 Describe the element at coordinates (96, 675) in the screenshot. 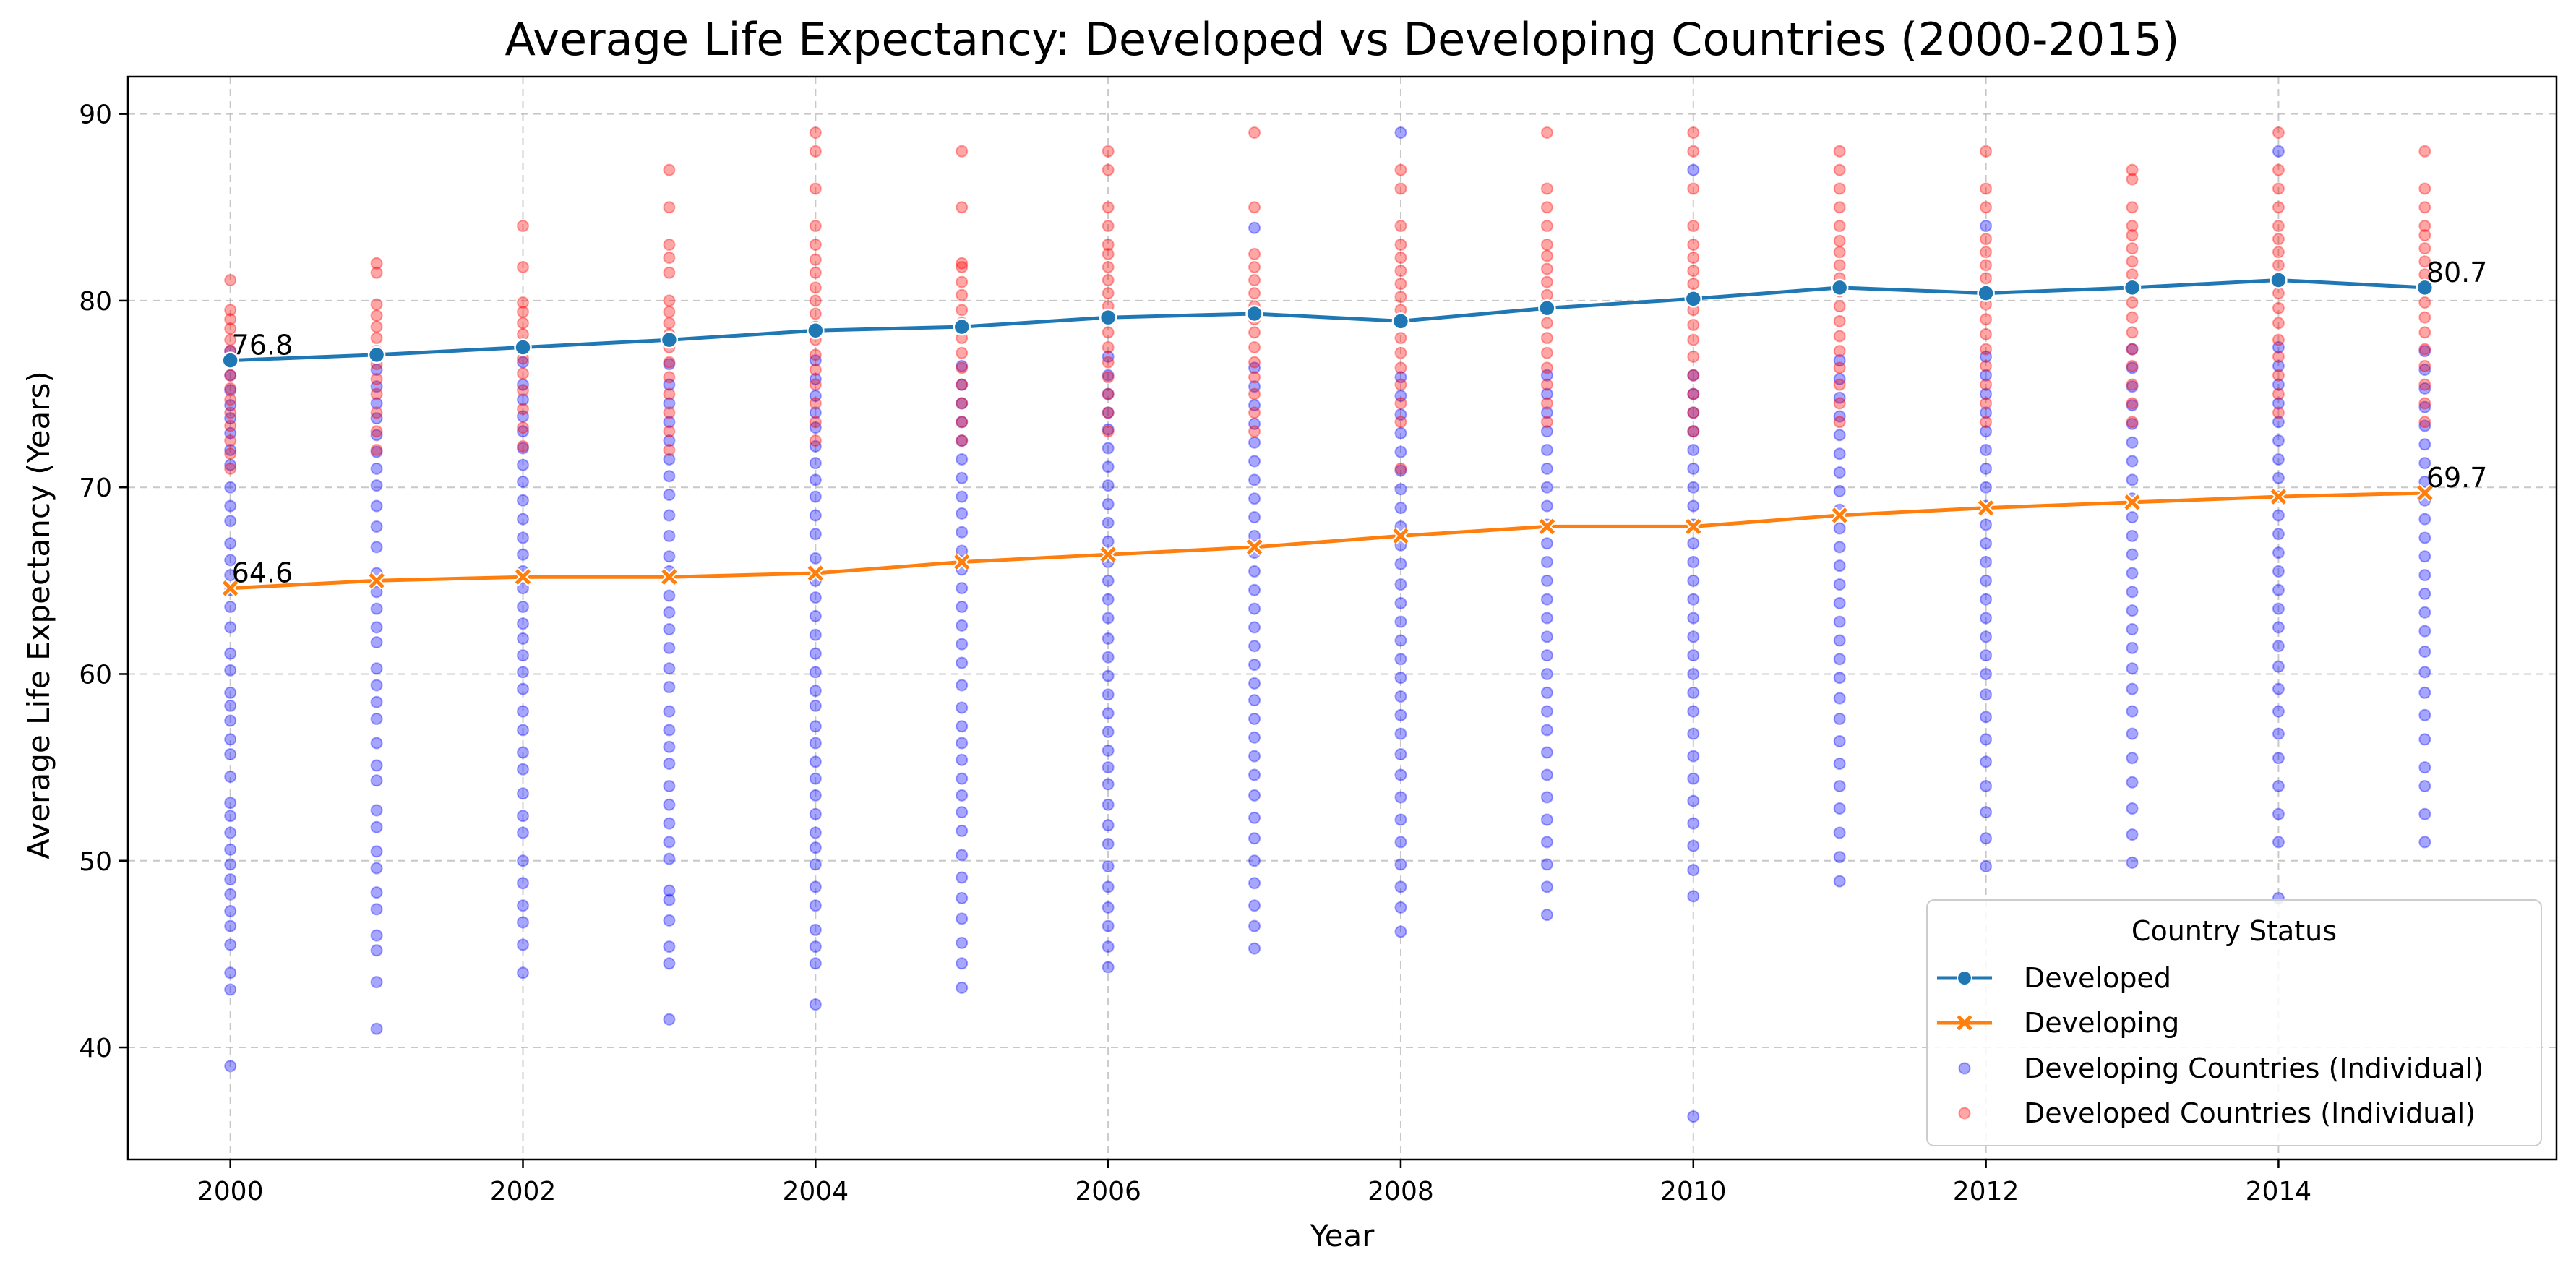

I see `y-tick-label: 60` at that location.